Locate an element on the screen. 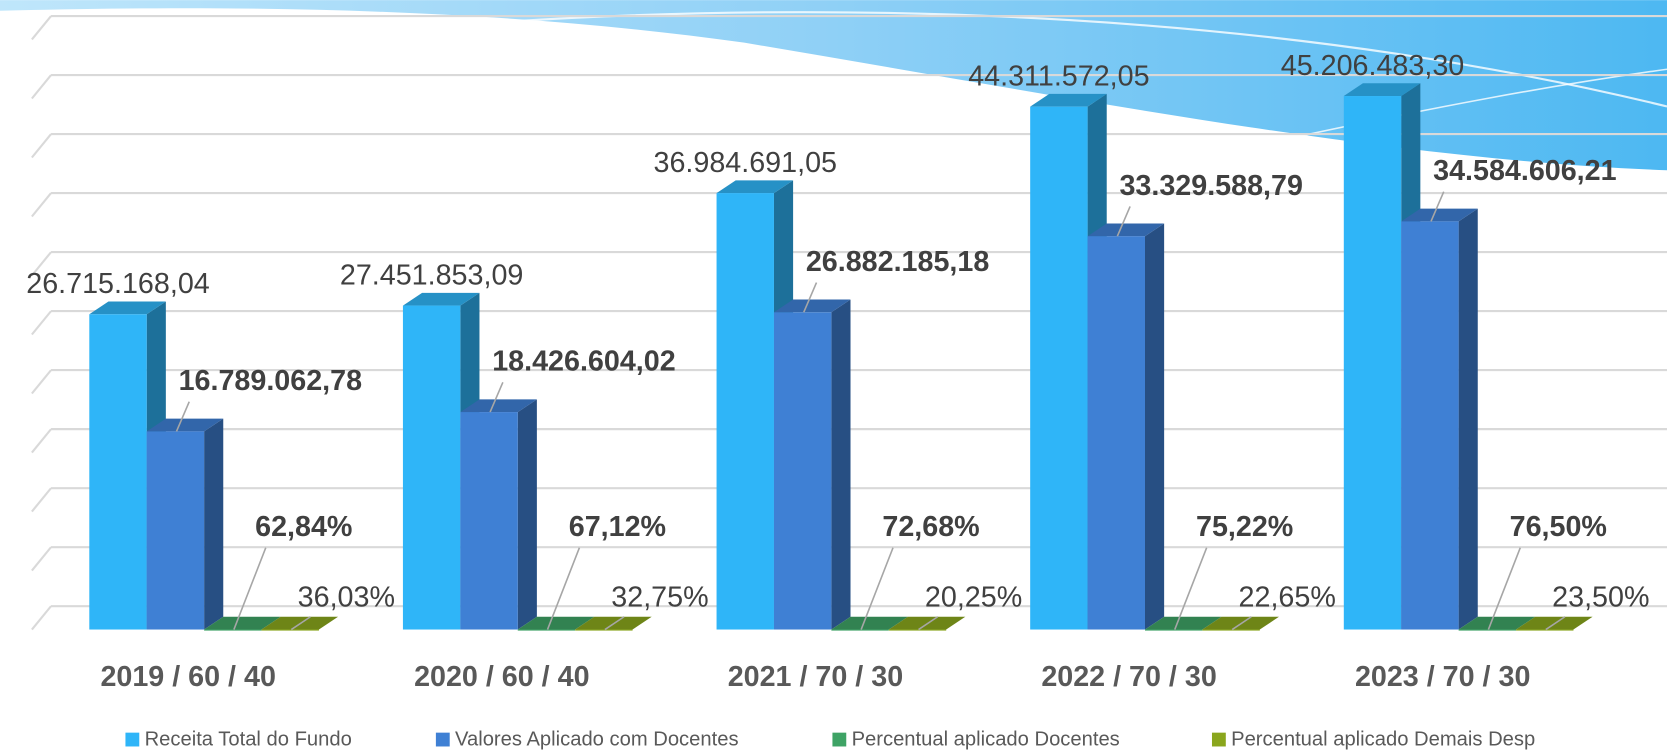 This screenshot has width=1667, height=753. x-tick-label: 2023 / 70 / 30 is located at coordinates (1442, 677).